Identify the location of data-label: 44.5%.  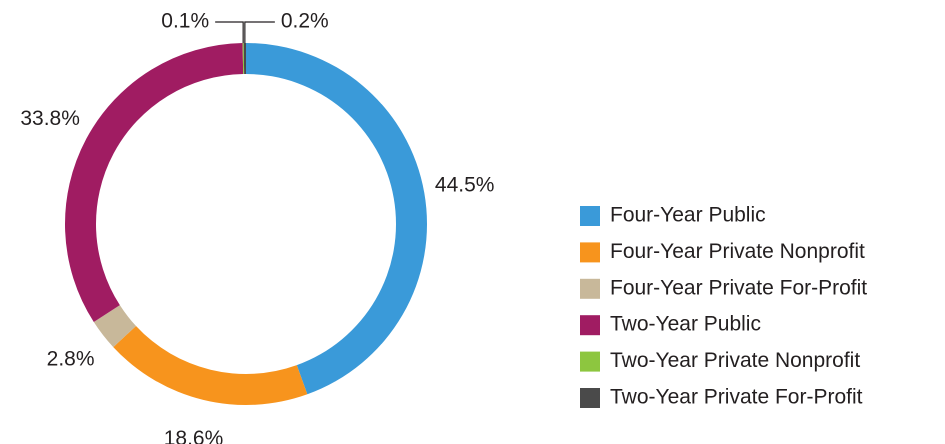
(465, 184).